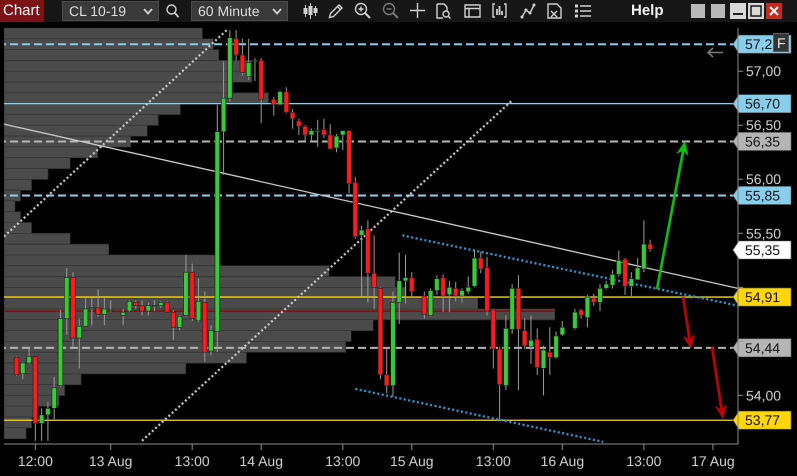  What do you see at coordinates (762, 195) in the screenshot?
I see `ref-line-label: 55,85` at bounding box center [762, 195].